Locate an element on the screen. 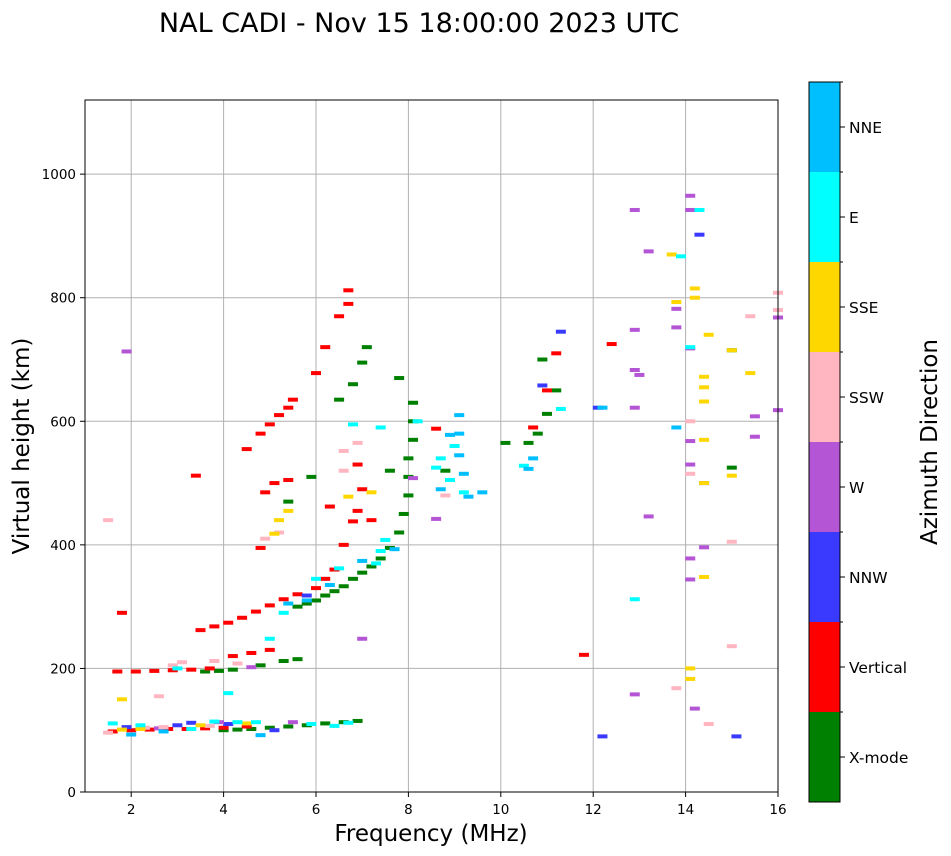 This screenshot has width=951, height=856. colorbar-swatch-sse is located at coordinates (824, 307).